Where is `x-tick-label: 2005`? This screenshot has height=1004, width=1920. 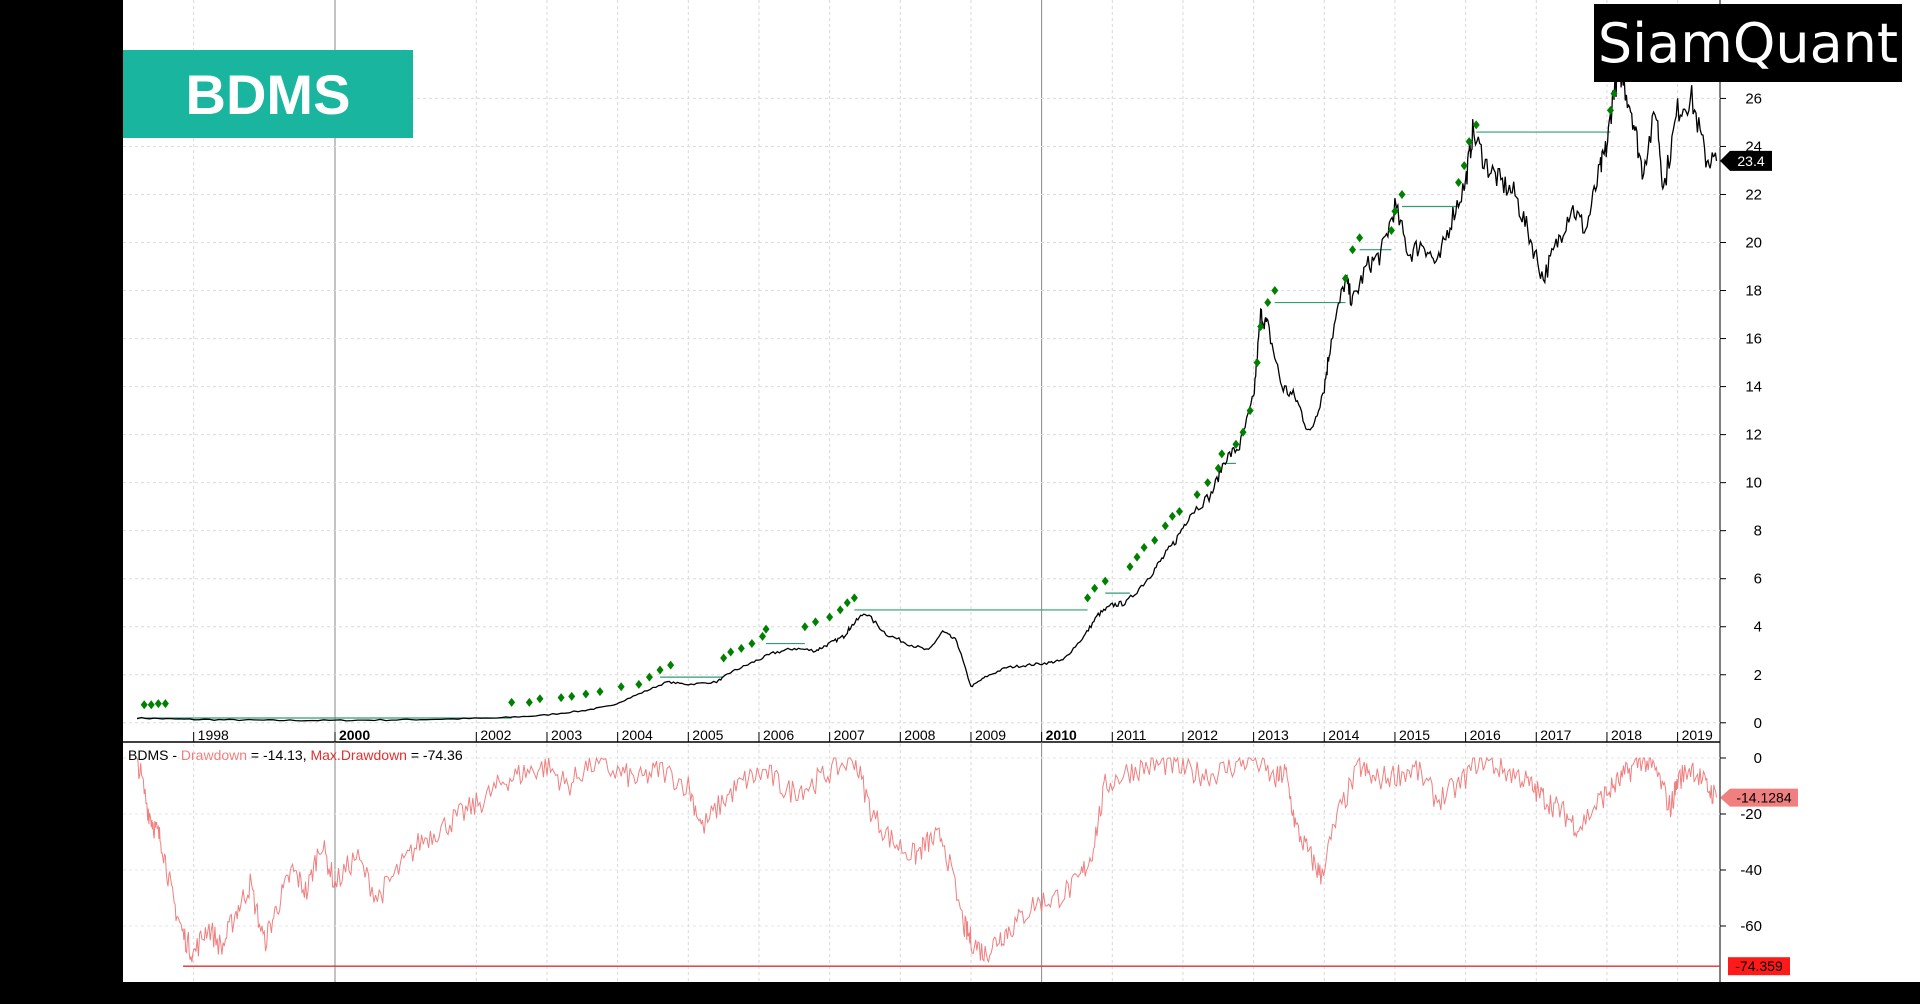
x-tick-label: 2005 is located at coordinates (707, 735).